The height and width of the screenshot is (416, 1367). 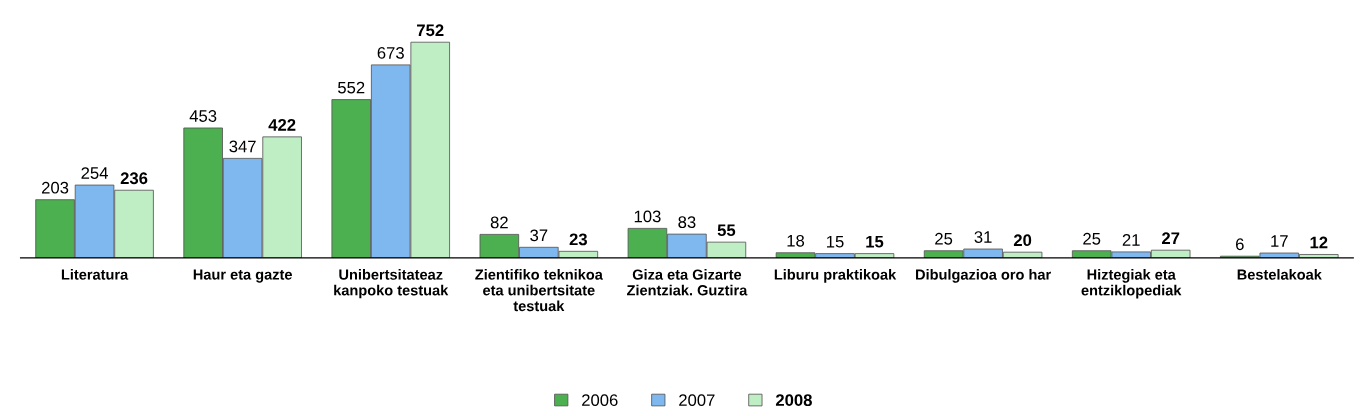 I want to click on data-label: 203, so click(x=55, y=187).